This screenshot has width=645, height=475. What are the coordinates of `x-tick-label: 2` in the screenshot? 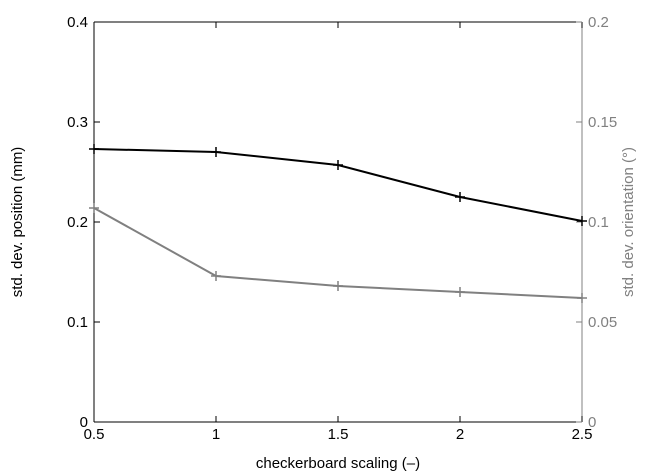 It's located at (460, 434).